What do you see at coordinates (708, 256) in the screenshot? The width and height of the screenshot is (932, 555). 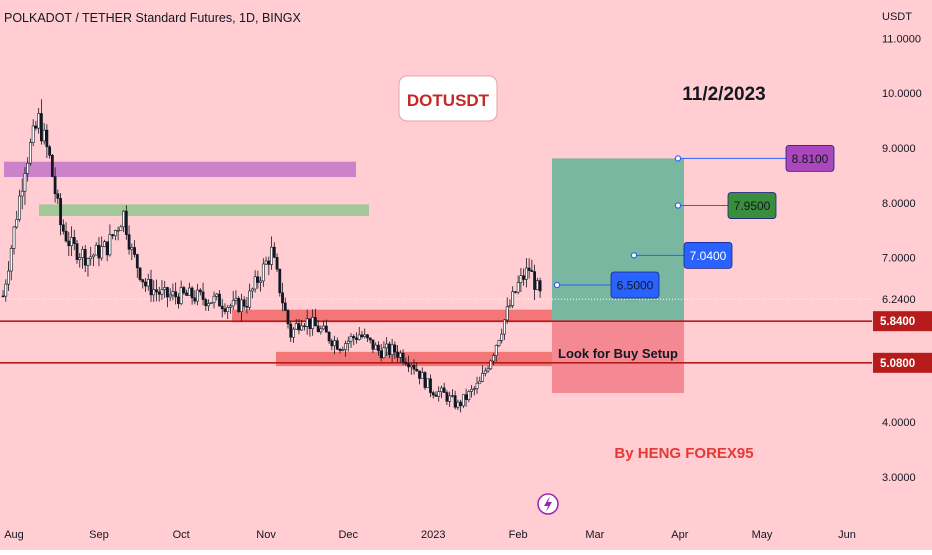 I see `target-label: 7.0400` at bounding box center [708, 256].